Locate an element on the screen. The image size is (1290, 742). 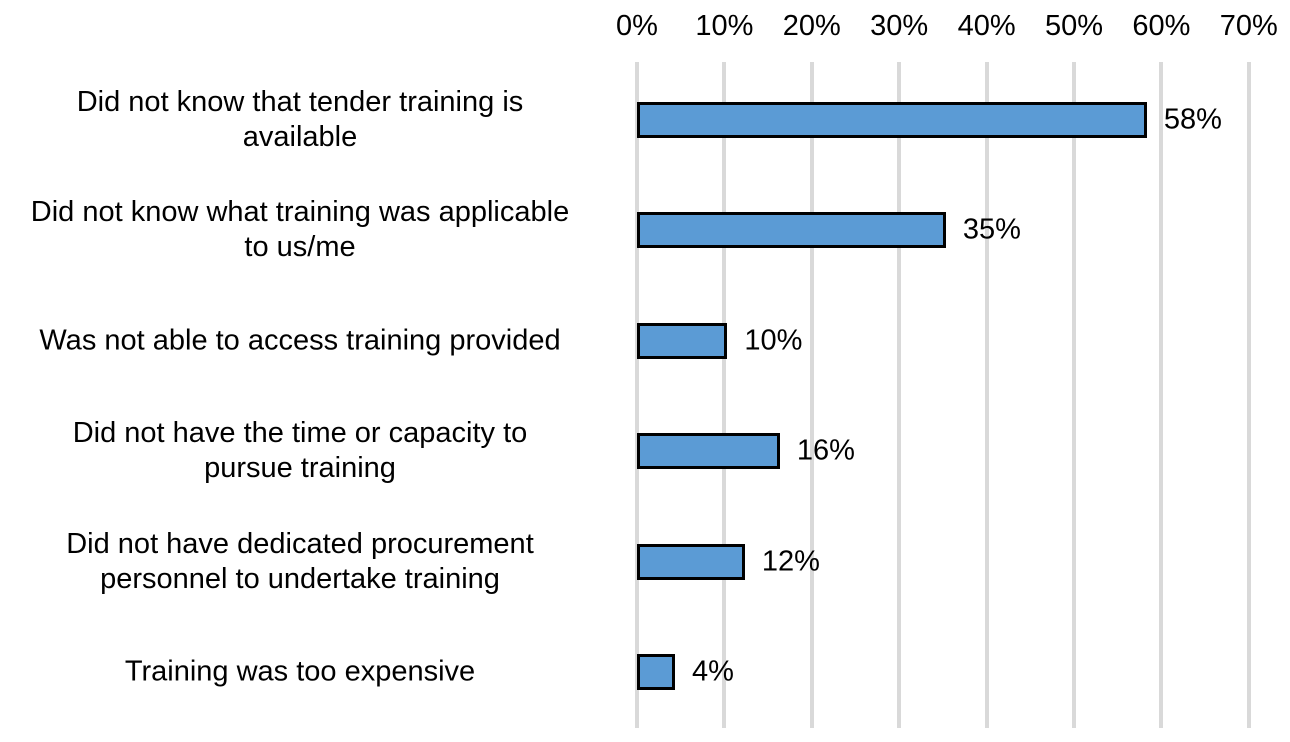
category-label: Training was too expensive is located at coordinates (305, 672).